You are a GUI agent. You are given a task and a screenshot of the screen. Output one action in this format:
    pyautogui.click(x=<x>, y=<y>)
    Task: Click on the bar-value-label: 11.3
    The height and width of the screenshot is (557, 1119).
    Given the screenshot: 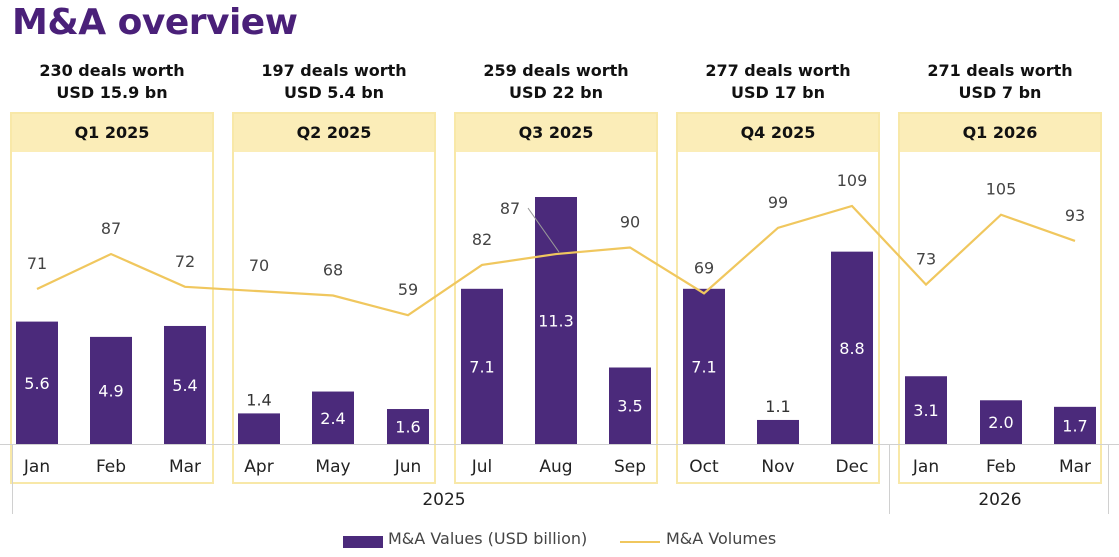 What is the action you would take?
    pyautogui.click(x=556, y=321)
    